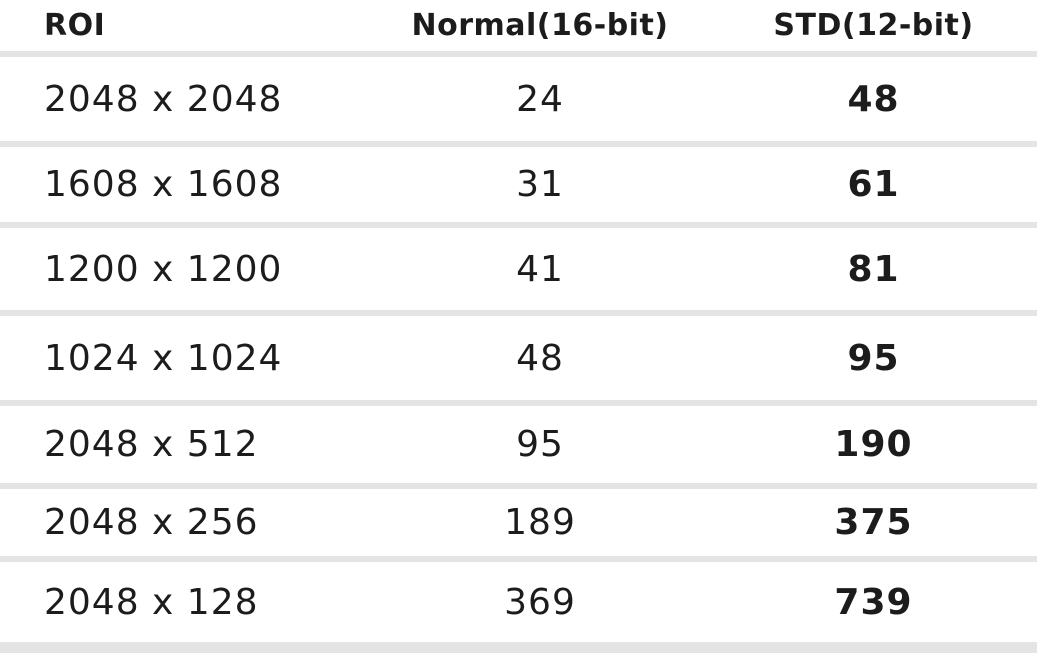 This screenshot has width=1037, height=653. Describe the element at coordinates (163, 358) in the screenshot. I see `cell-roi: 1024 x 1024` at that location.